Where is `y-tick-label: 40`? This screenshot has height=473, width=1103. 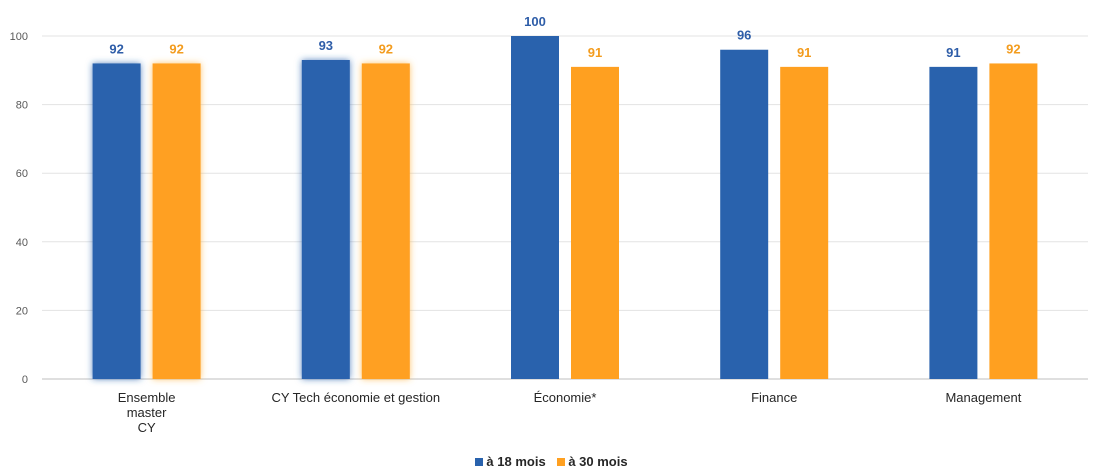
y-tick-label: 40 is located at coordinates (22, 243).